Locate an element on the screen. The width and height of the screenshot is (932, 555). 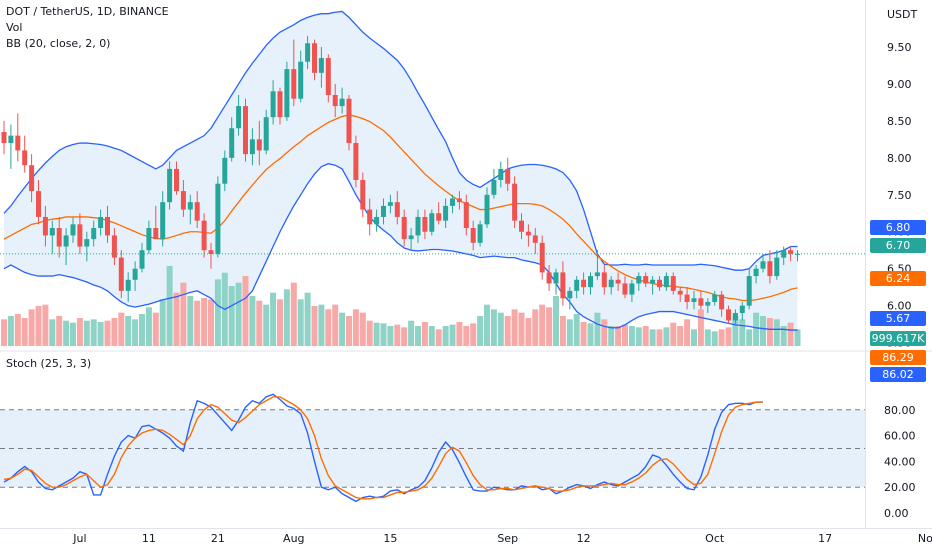
price-tick-label: 8.50 is located at coordinates (899, 121).